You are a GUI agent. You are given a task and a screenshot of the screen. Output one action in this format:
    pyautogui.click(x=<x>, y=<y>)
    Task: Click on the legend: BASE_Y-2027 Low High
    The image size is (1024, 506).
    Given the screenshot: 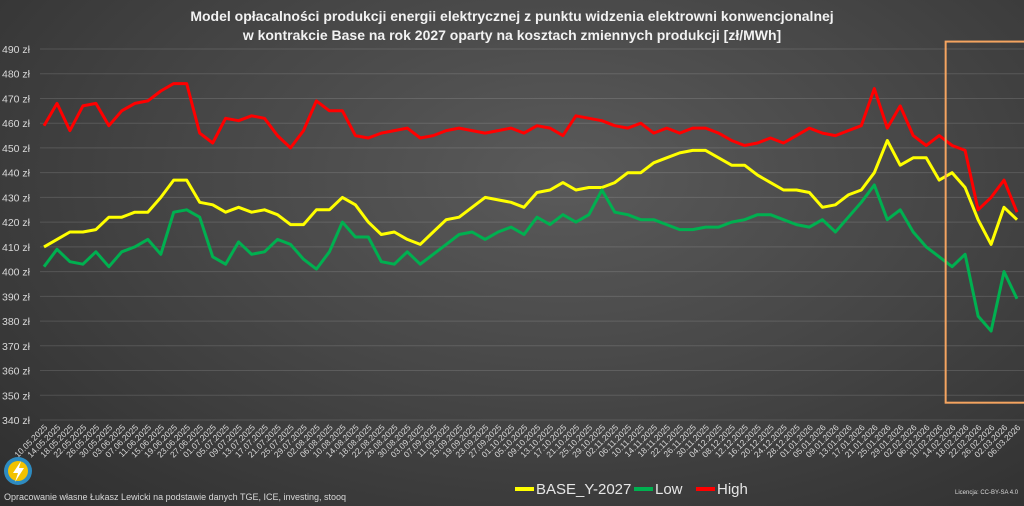 What is the action you would take?
    pyautogui.click(x=631, y=489)
    